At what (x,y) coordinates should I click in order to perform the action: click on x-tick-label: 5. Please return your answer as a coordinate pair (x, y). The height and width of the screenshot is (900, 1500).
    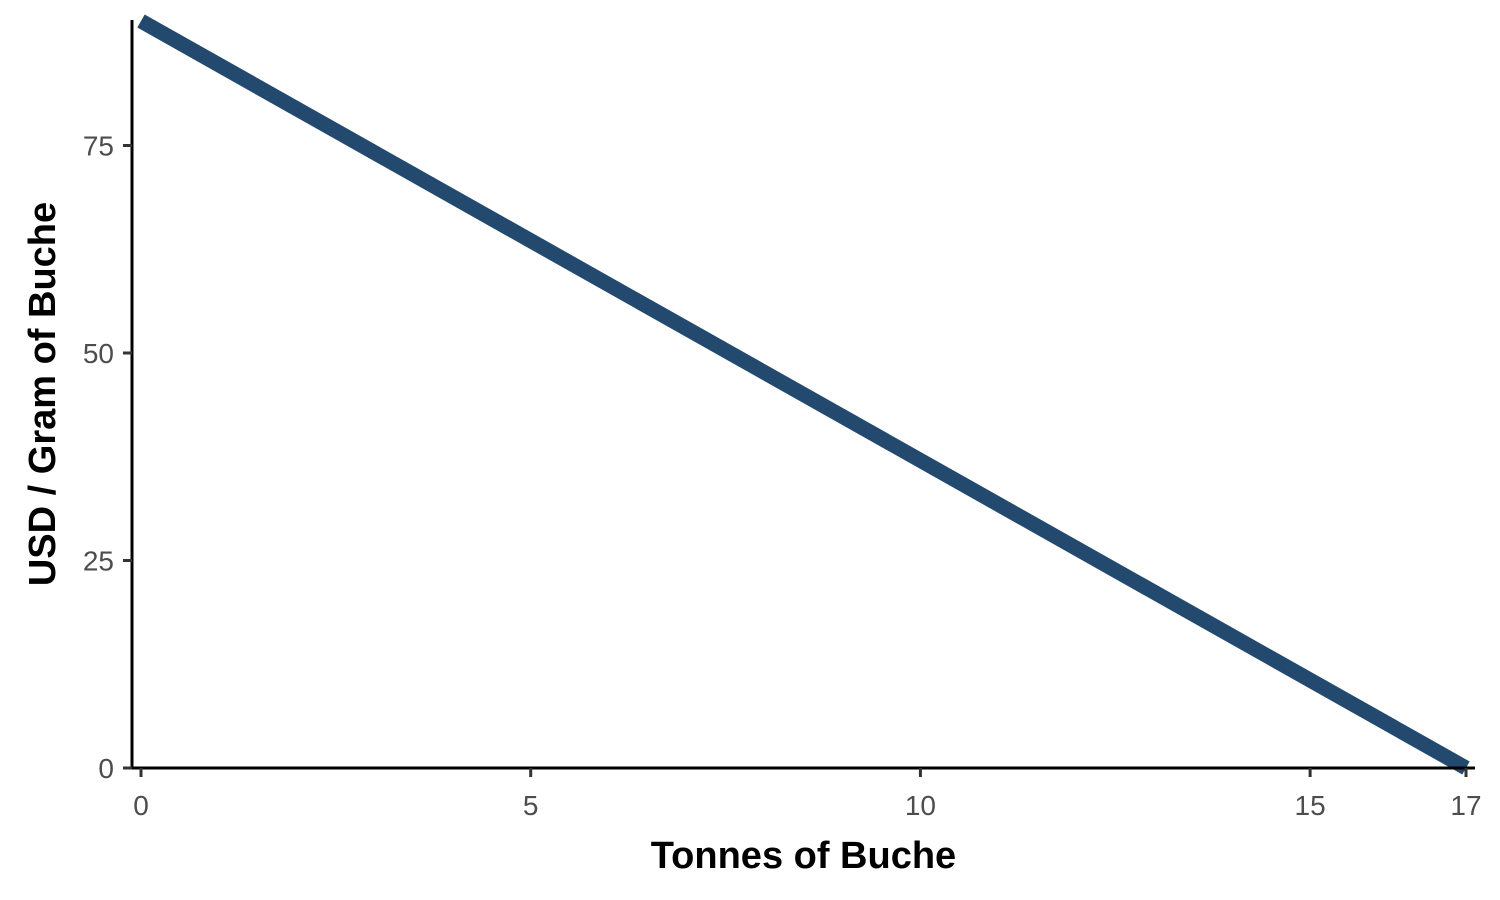
    Looking at the image, I should click on (531, 805).